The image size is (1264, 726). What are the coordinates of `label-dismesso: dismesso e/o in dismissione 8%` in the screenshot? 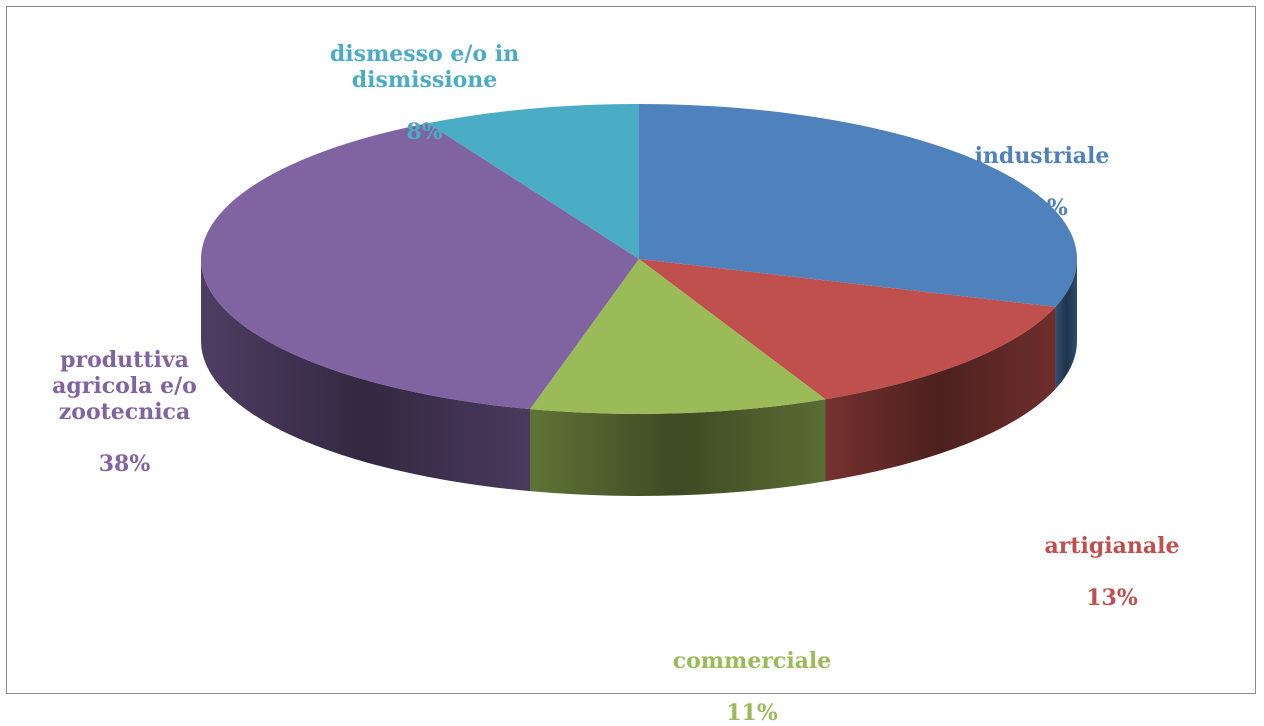 It's located at (424, 80).